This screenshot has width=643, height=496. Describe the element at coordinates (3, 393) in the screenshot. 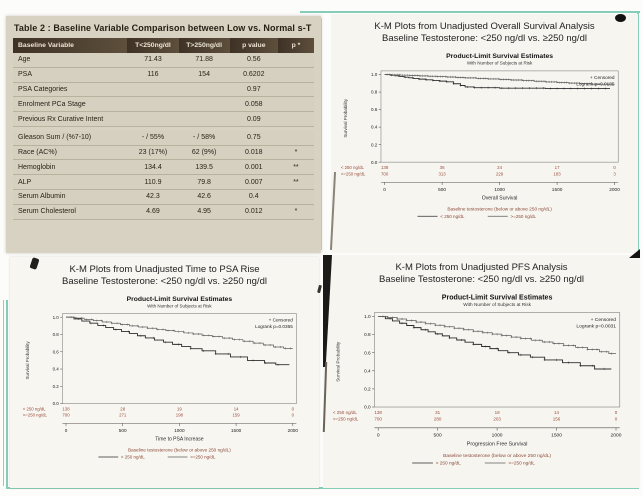

I see `page-edge-shadow-left` at that location.